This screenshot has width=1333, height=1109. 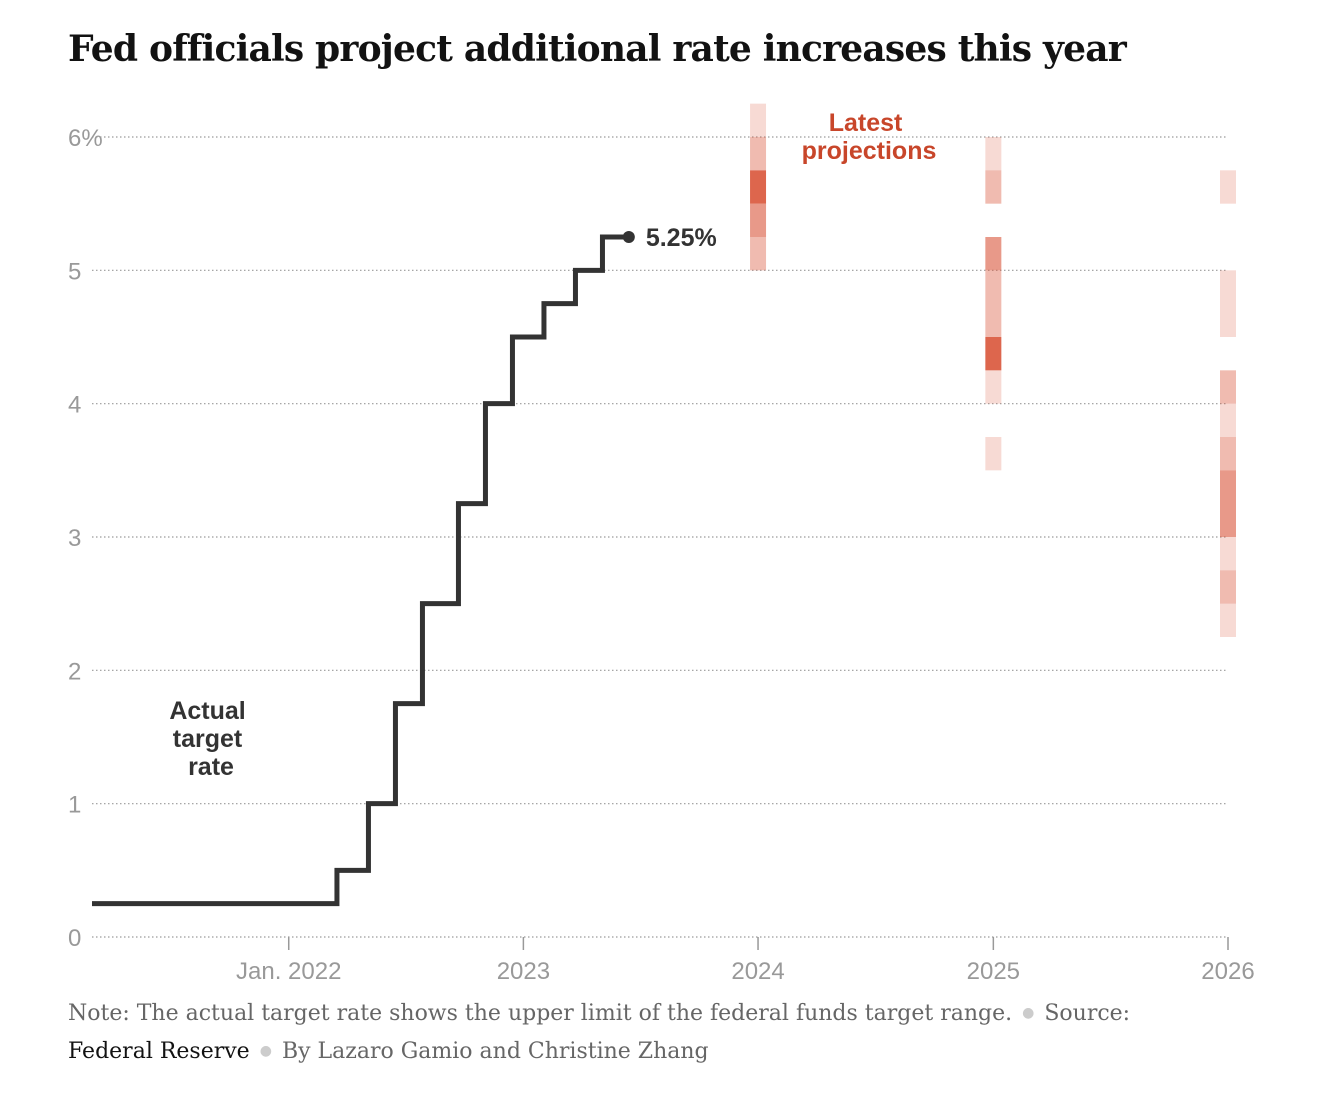 What do you see at coordinates (523, 971) in the screenshot?
I see `x-tick-label: 2023` at bounding box center [523, 971].